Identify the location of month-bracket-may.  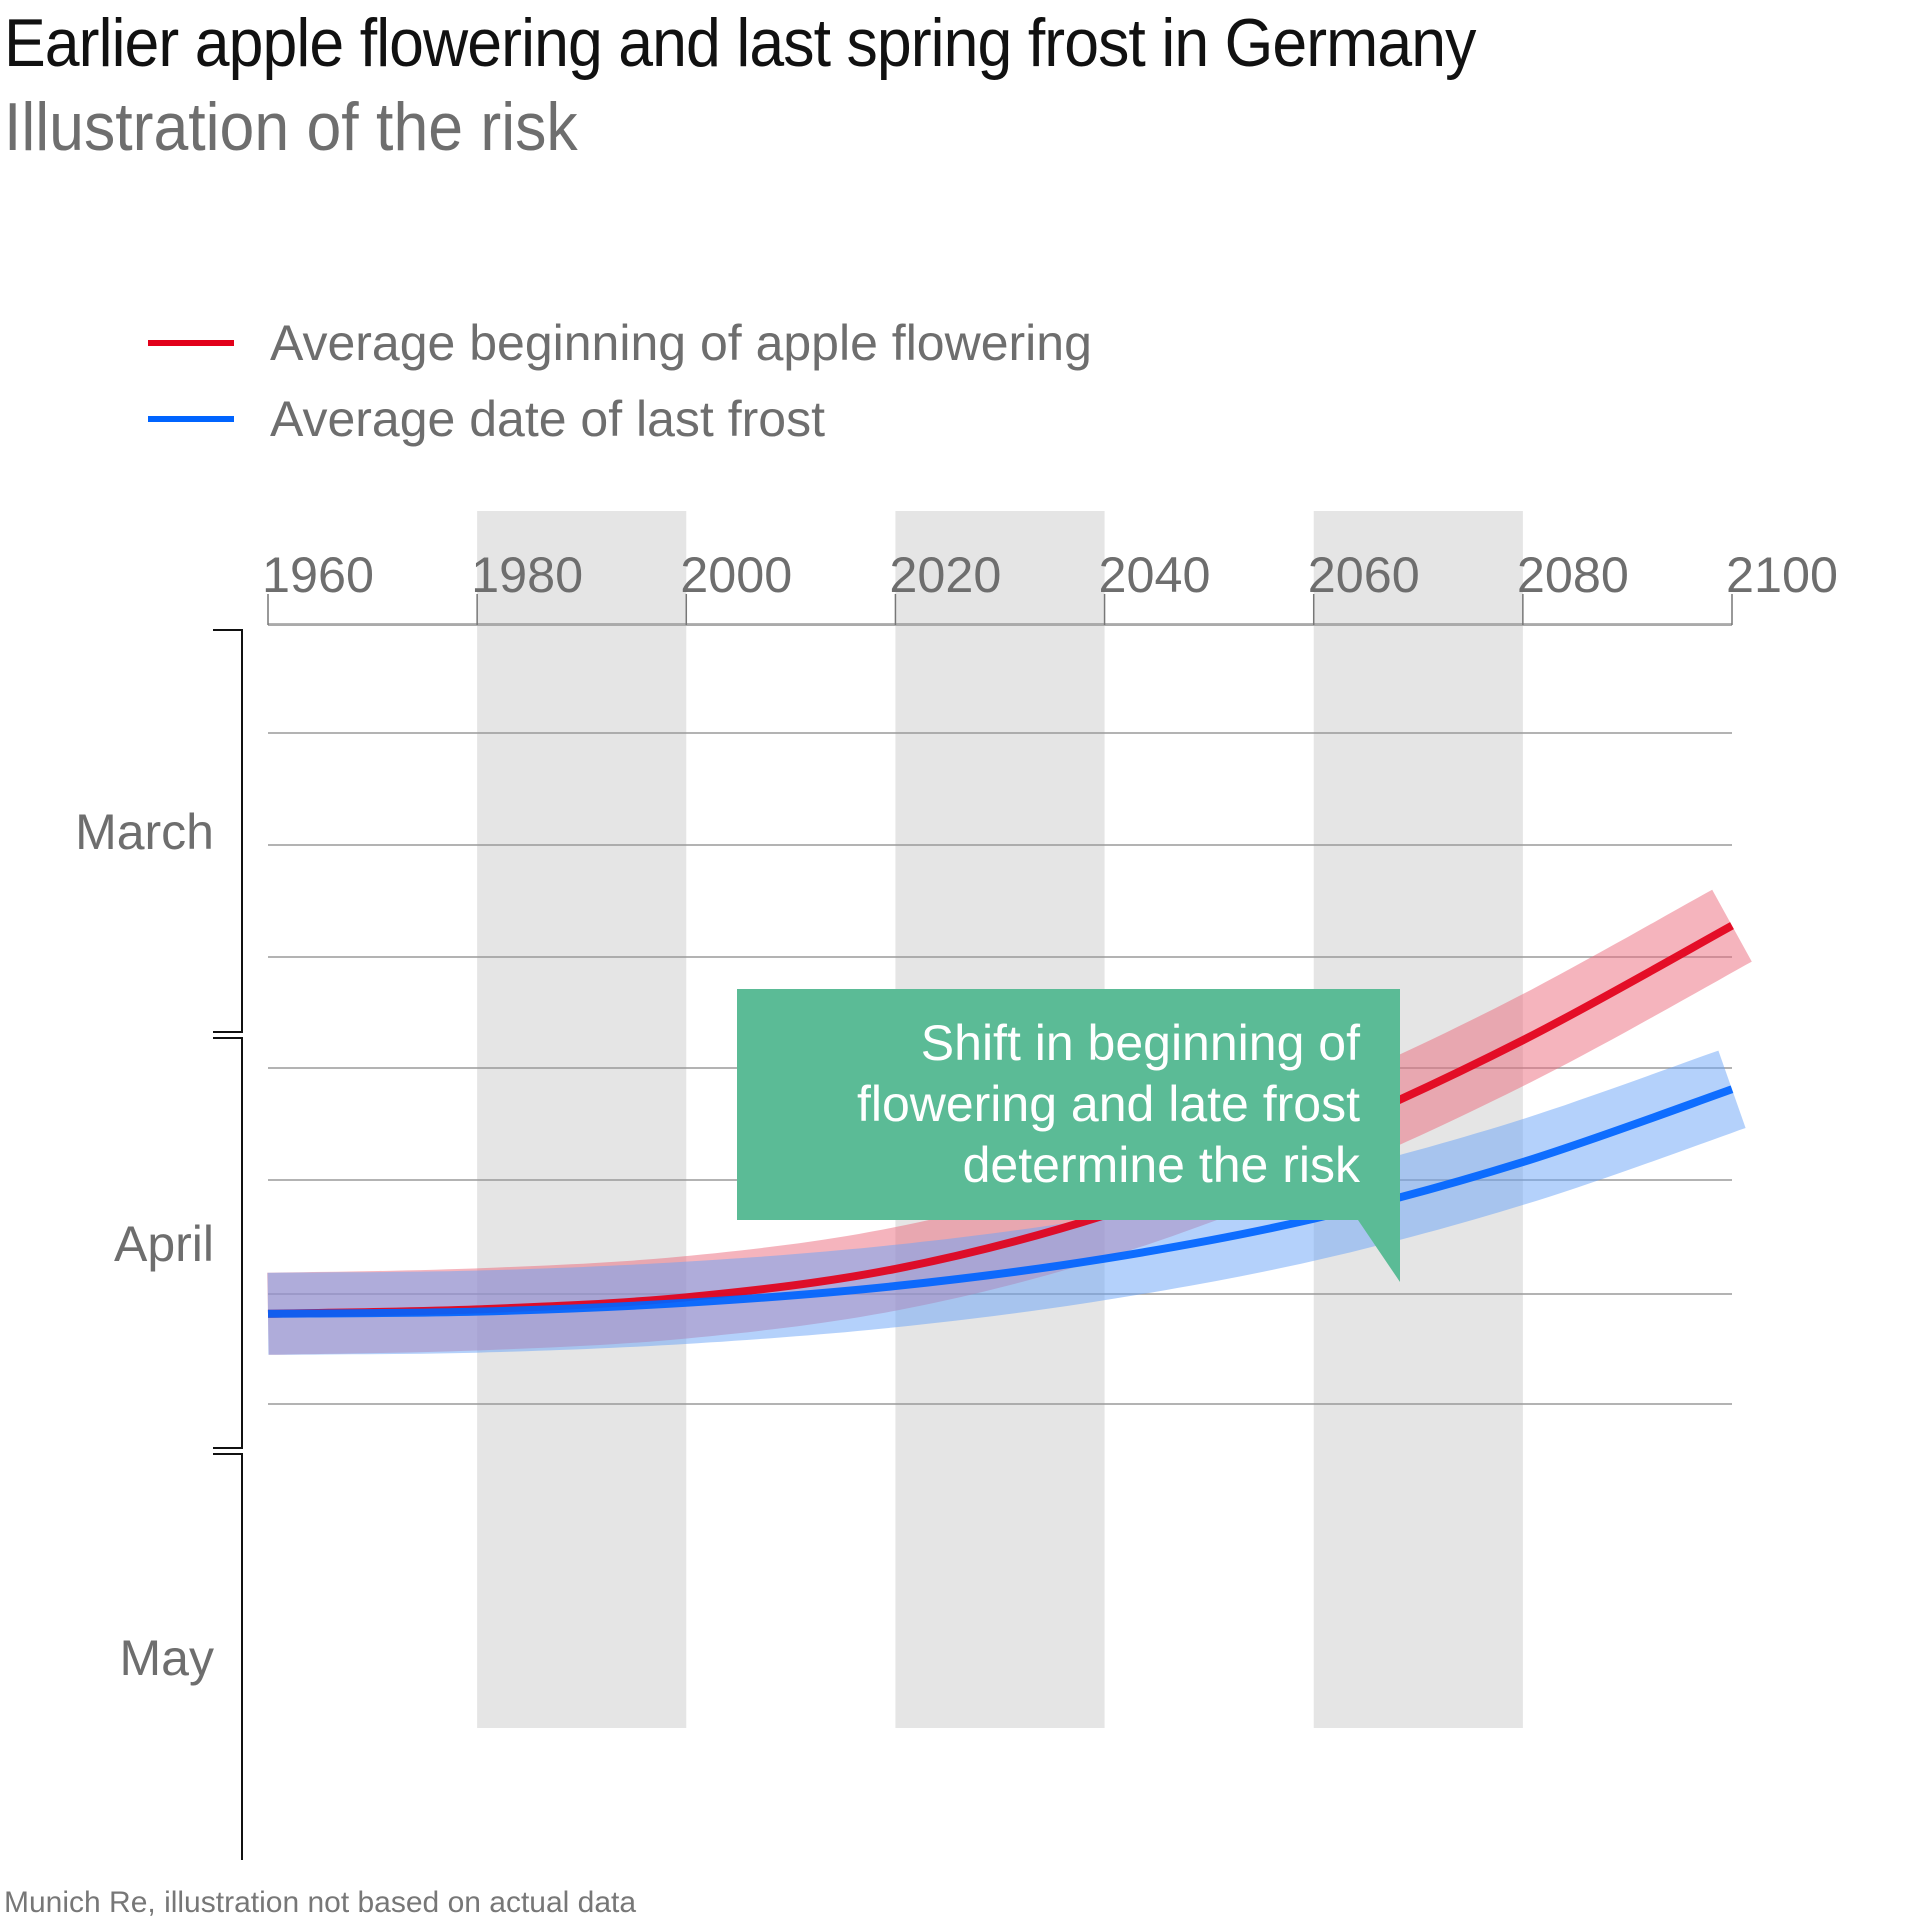
(228, 1656).